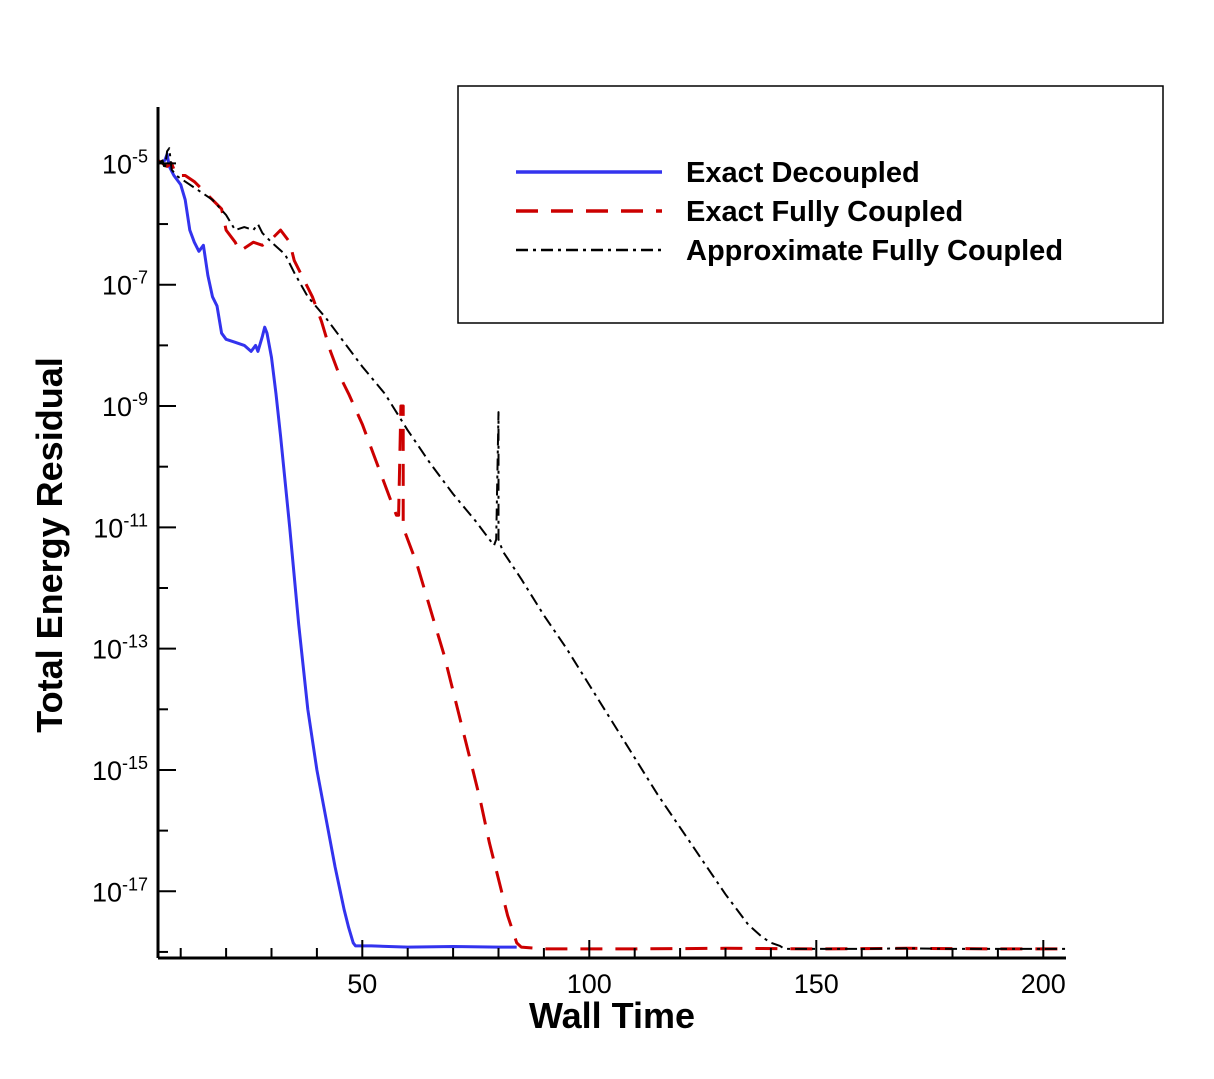 The width and height of the screenshot is (1214, 1079). What do you see at coordinates (706, 984) in the screenshot?
I see `x-tick-labels: 50 100 150 200` at bounding box center [706, 984].